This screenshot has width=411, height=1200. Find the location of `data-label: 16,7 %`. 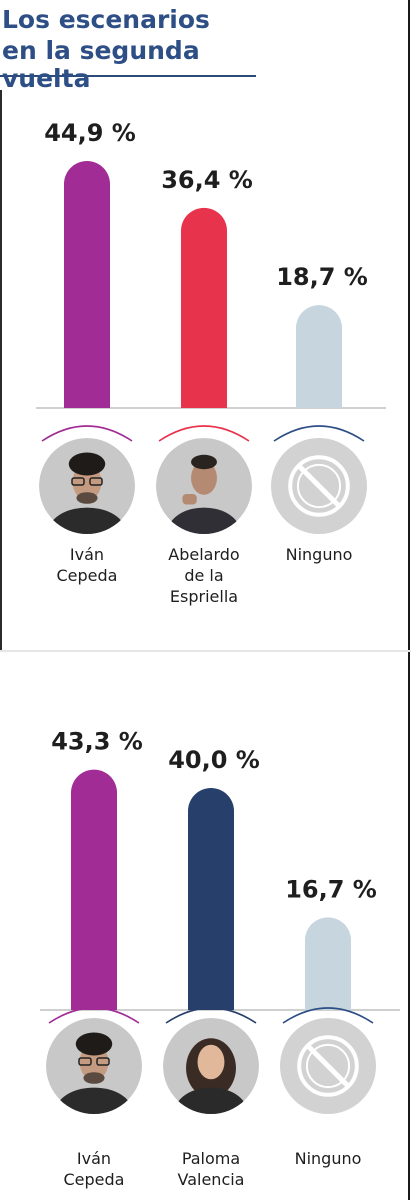

data-label: 16,7 % is located at coordinates (331, 889).